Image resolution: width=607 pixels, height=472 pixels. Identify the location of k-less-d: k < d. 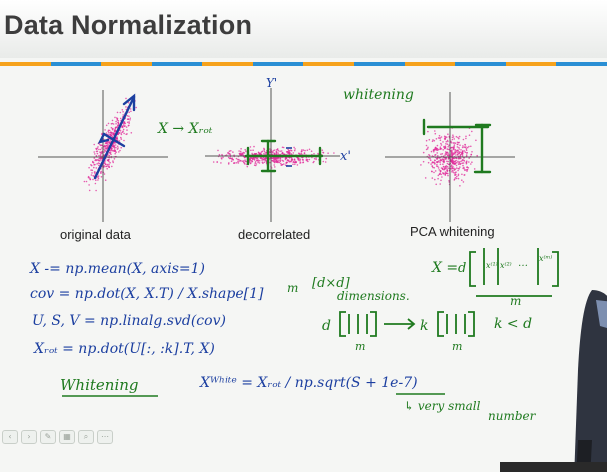
(513, 324).